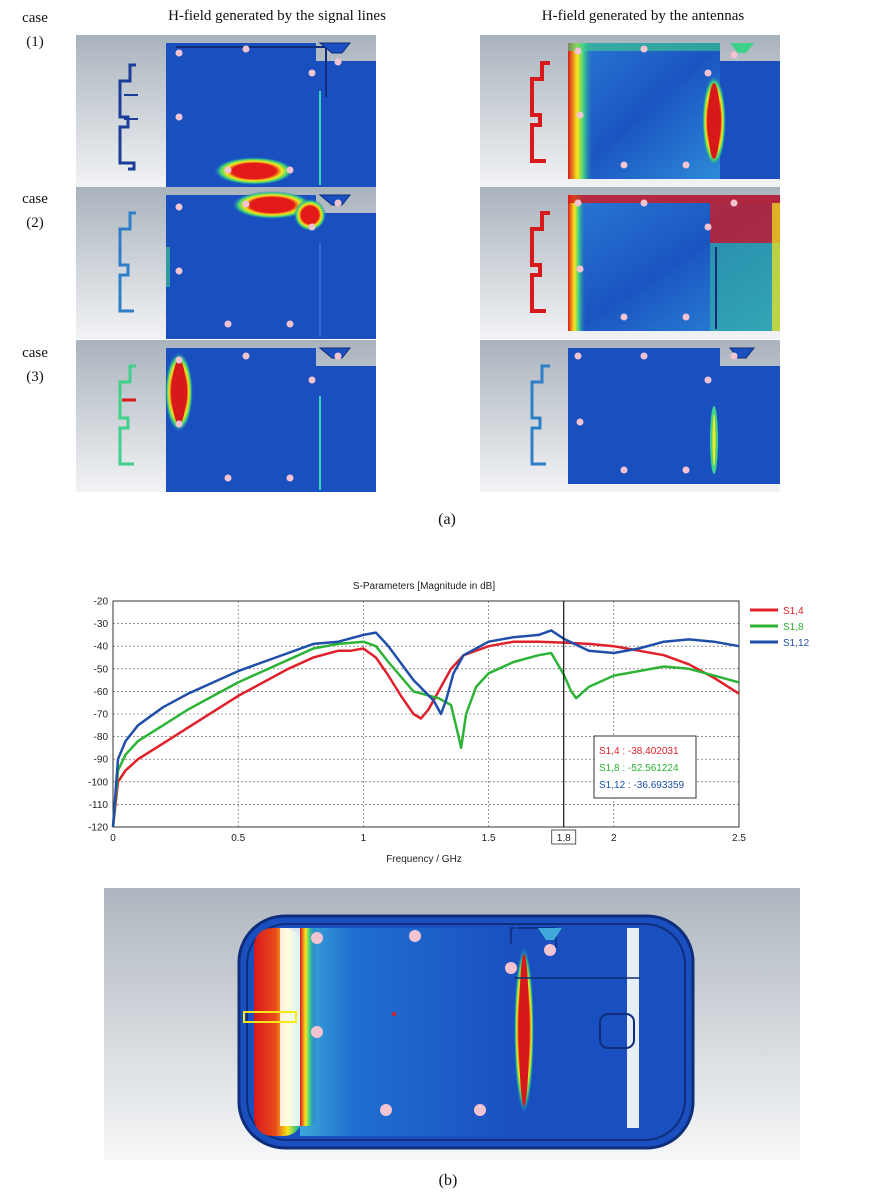 The height and width of the screenshot is (1200, 894). I want to click on series-lines, so click(425, 728).